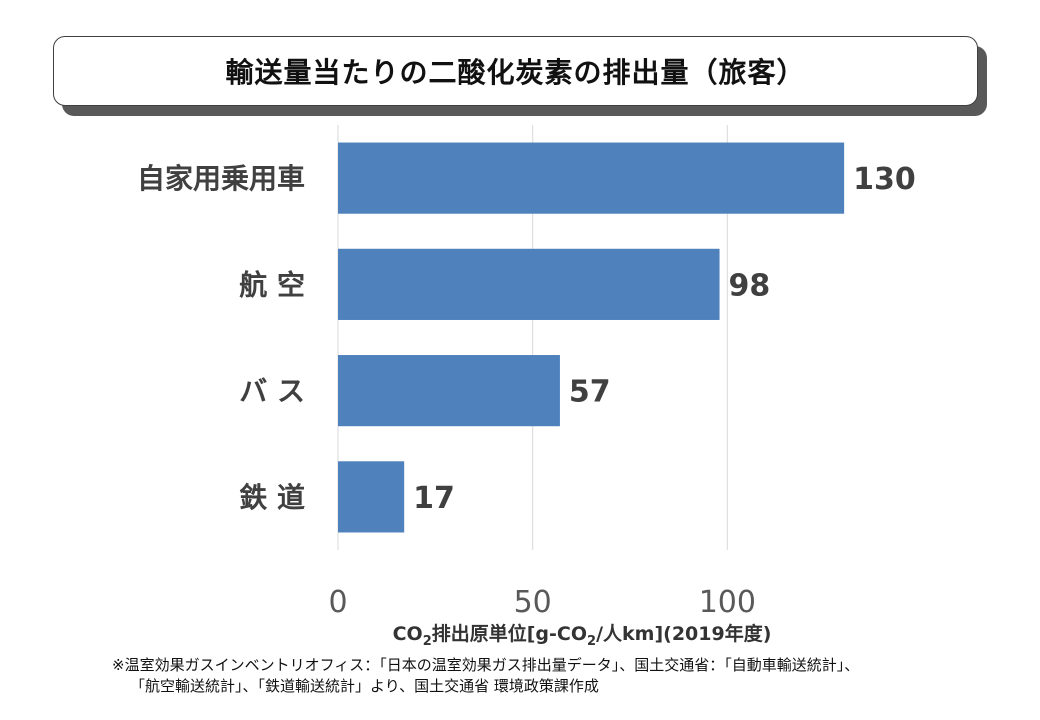 The image size is (1040, 720). What do you see at coordinates (408, 634) in the screenshot?
I see `x-axis-label-part: CO` at bounding box center [408, 634].